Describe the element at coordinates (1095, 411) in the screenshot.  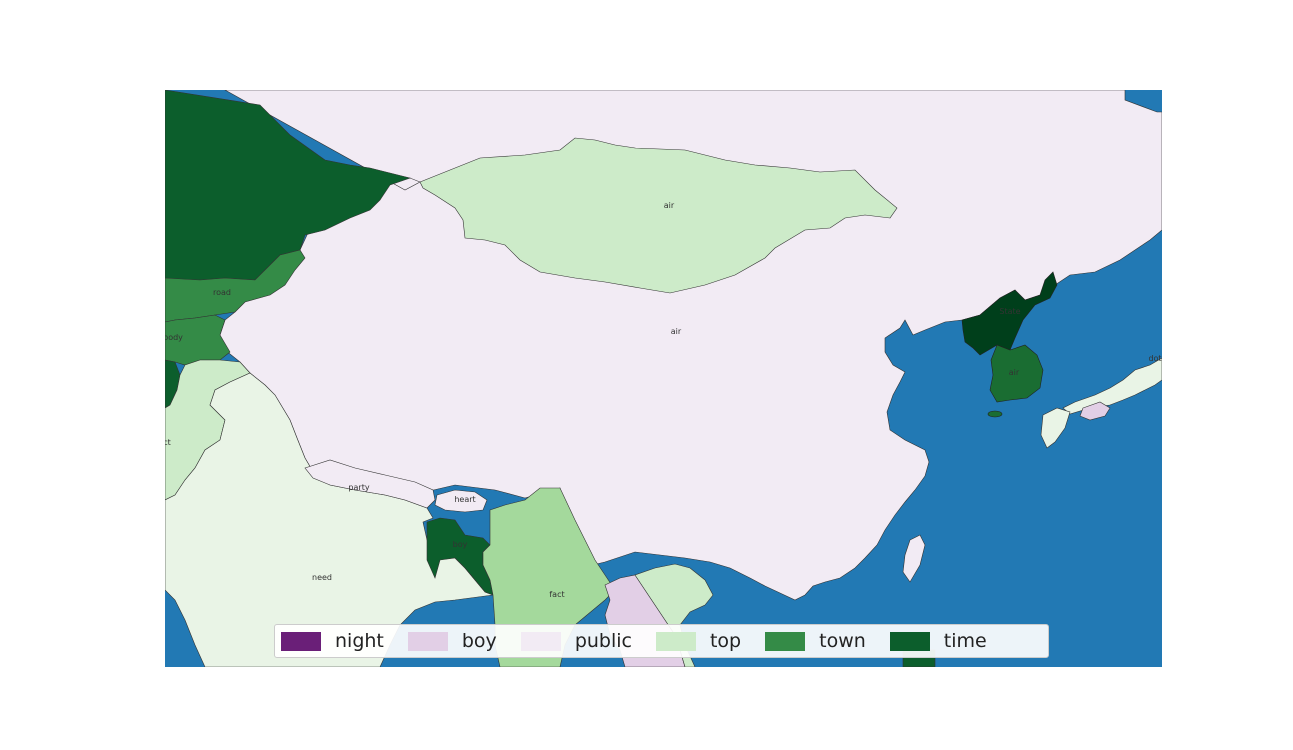
I see `region-japan-south` at that location.